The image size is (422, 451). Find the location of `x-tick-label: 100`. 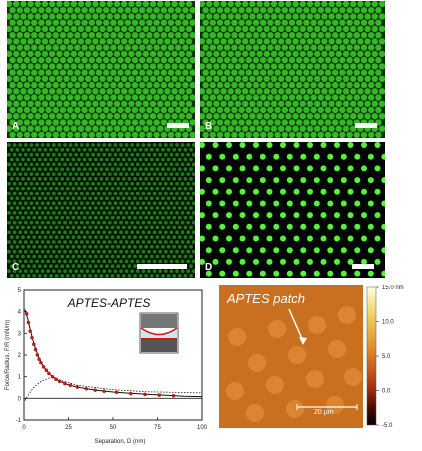

x-tick-label: 100 is located at coordinates (202, 428).